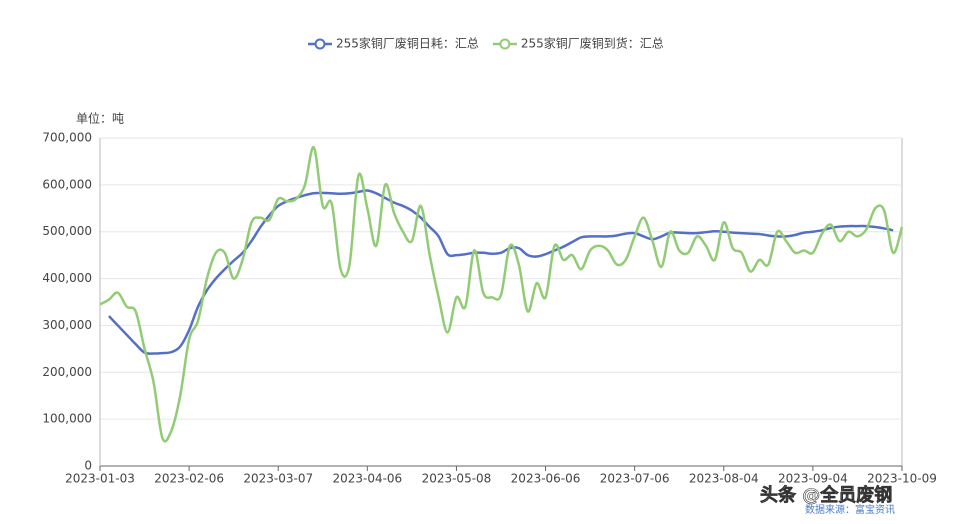 The image size is (960, 524). What do you see at coordinates (67, 184) in the screenshot?
I see `y-tick-label: 600,000` at bounding box center [67, 184].